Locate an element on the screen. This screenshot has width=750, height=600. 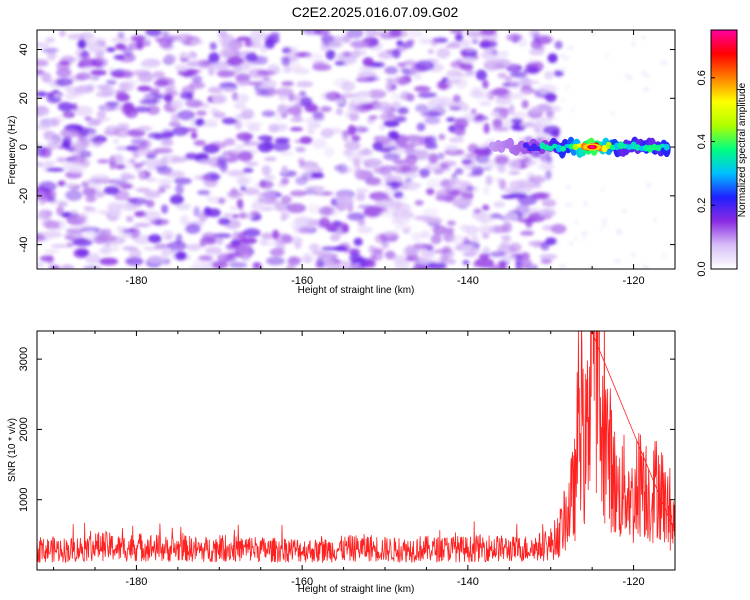
spectrogram-y-tick-label: 20 is located at coordinates (24, 98).